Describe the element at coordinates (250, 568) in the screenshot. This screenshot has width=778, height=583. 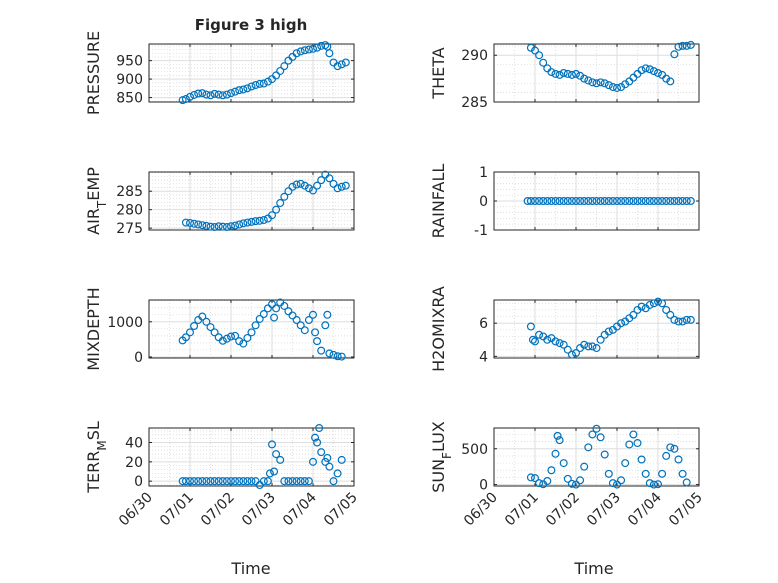
I see `x-axis-label-left: Time` at that location.